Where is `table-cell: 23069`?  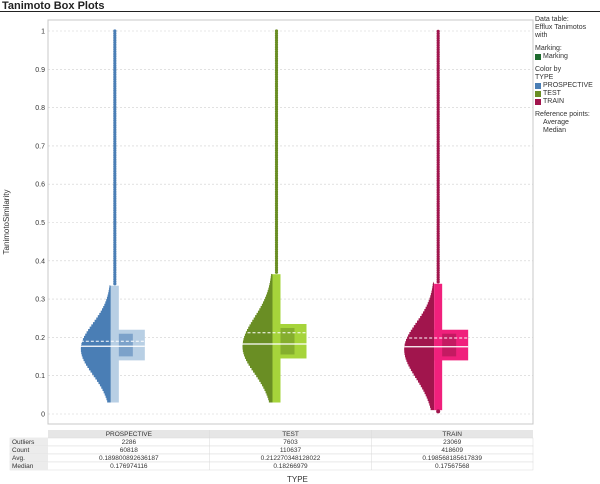
table-cell: 23069 is located at coordinates (452, 442).